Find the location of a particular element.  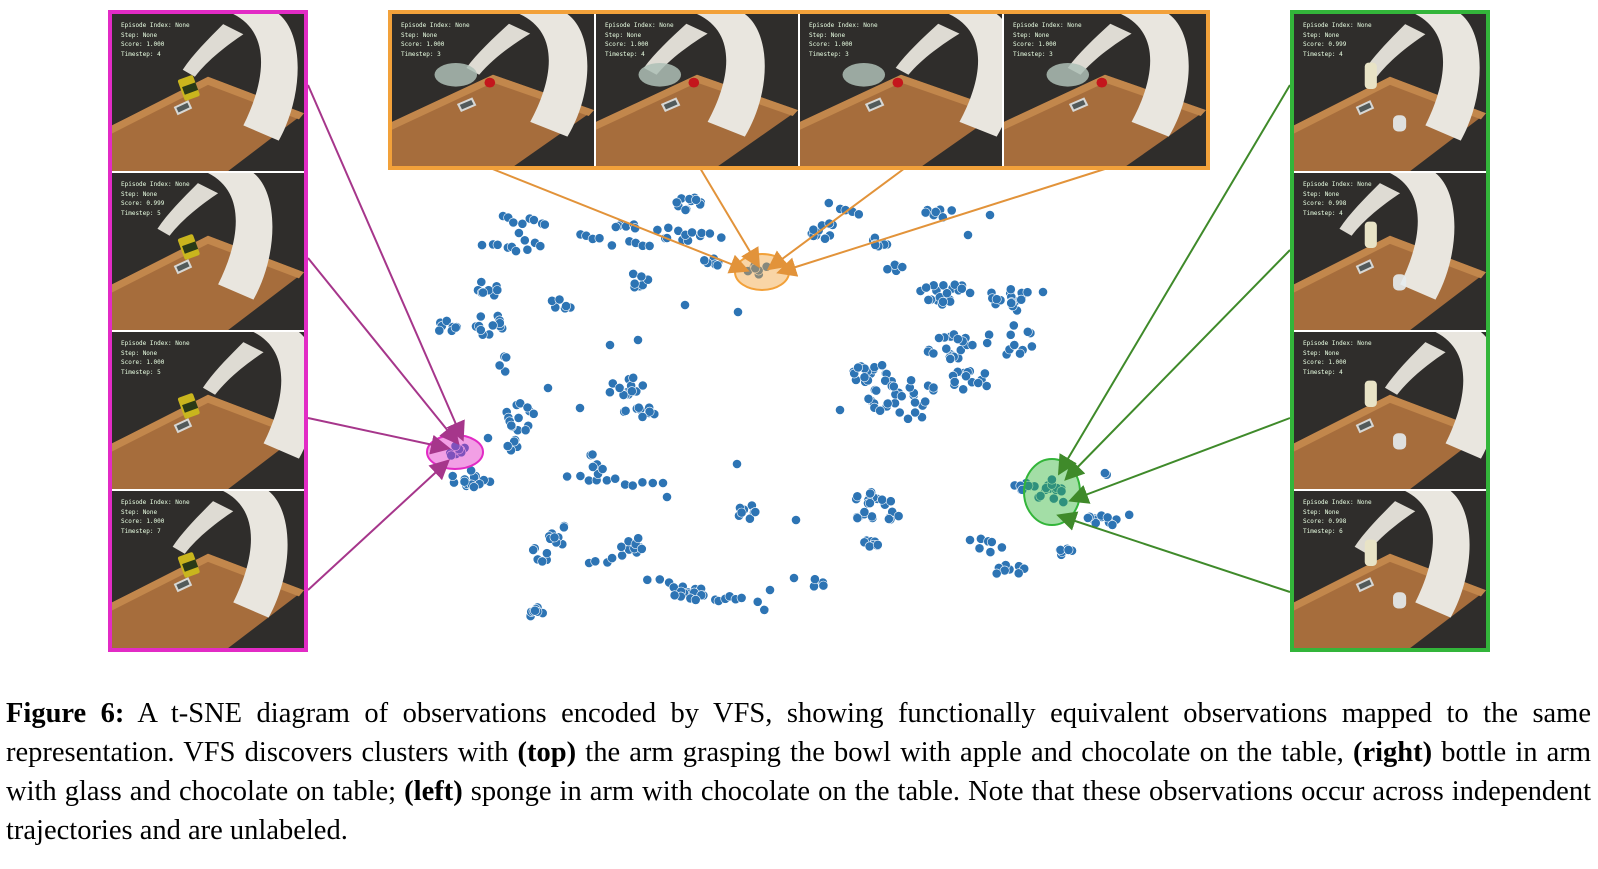

hud-value: 5 is located at coordinates (159, 213).